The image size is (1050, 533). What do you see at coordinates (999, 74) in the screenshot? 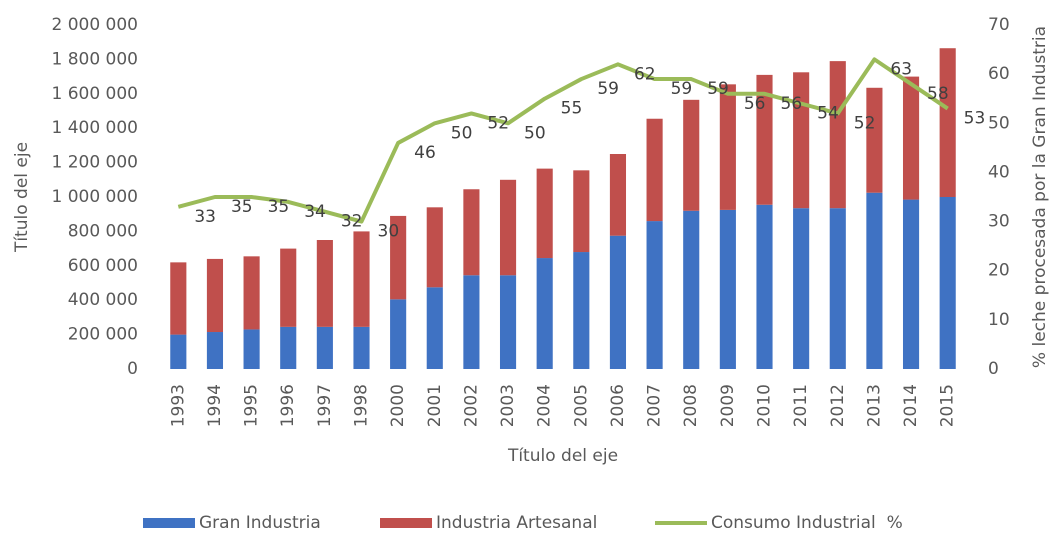
I see `y2-tick-label: 60` at bounding box center [999, 74].